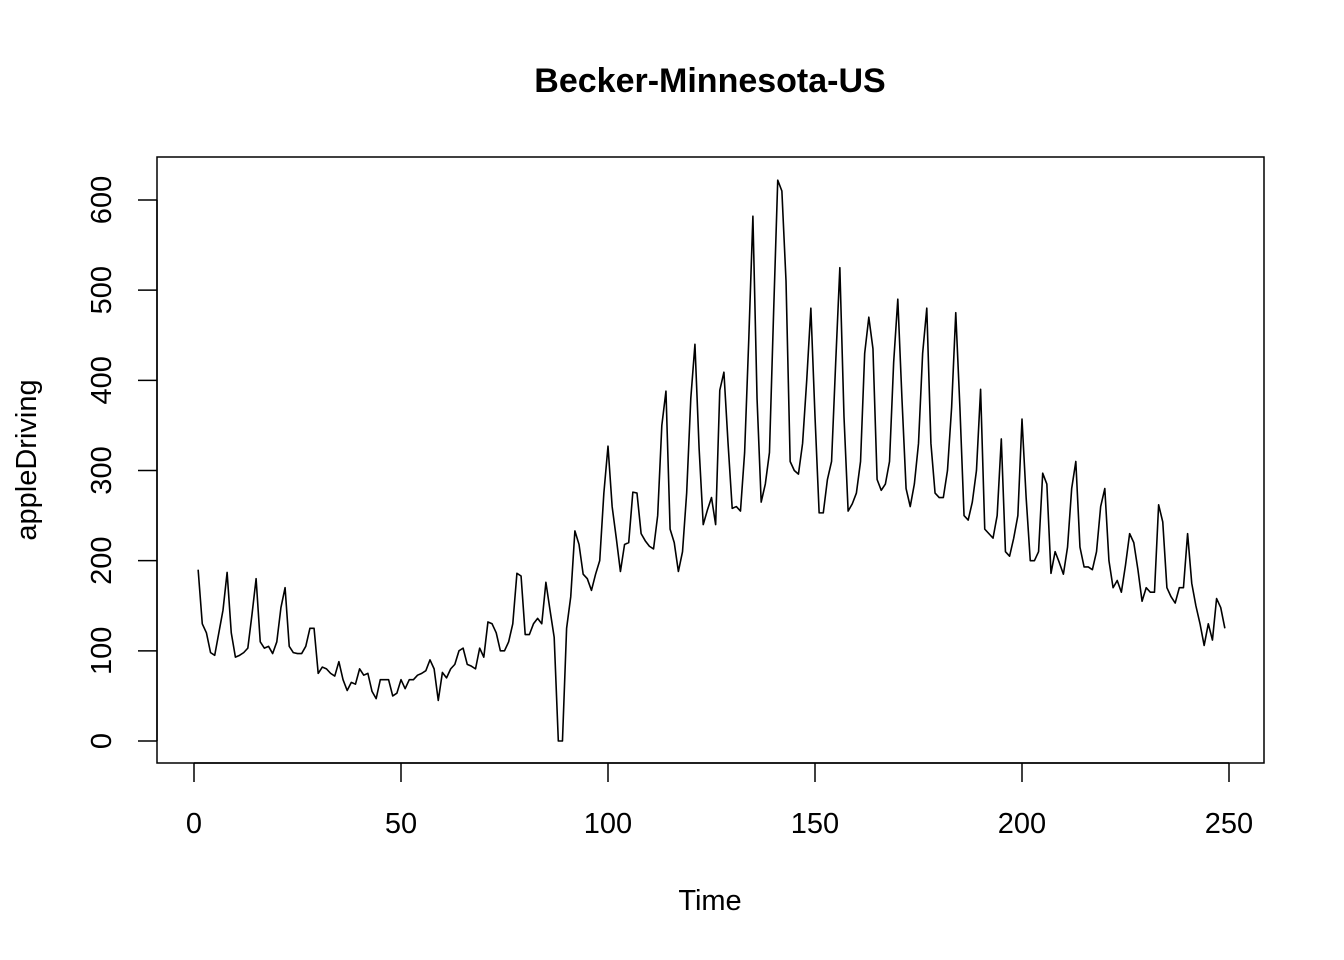  What do you see at coordinates (709, 901) in the screenshot?
I see `x-axis-label: Time` at bounding box center [709, 901].